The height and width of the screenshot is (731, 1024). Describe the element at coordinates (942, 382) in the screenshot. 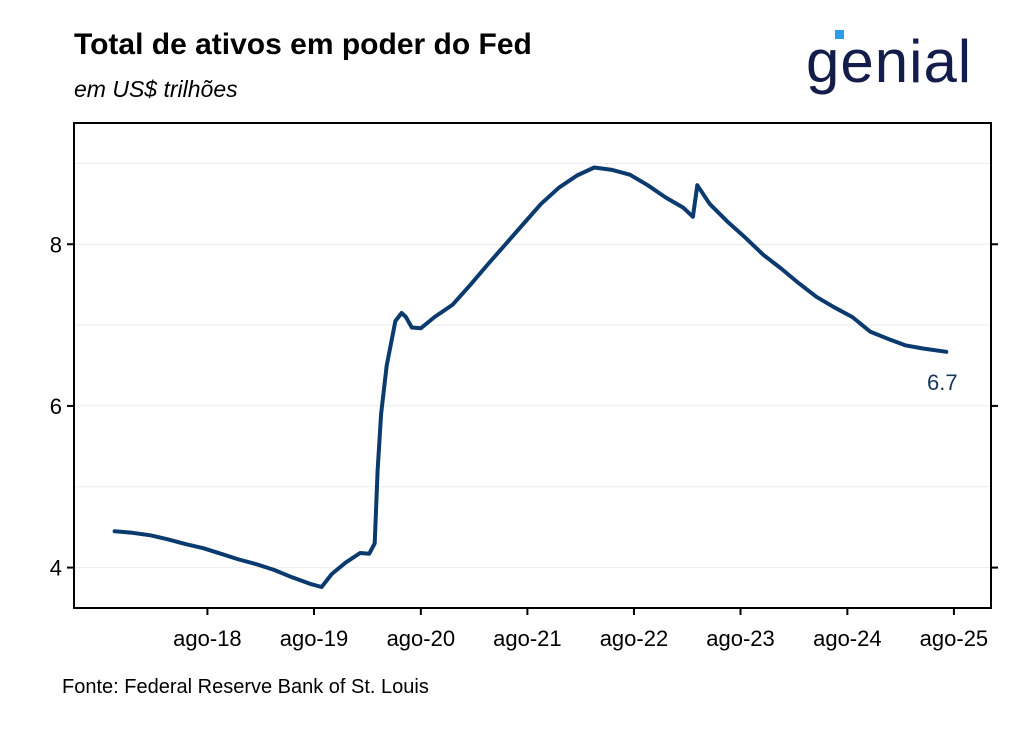

I see `end-value-label: 6.7` at that location.